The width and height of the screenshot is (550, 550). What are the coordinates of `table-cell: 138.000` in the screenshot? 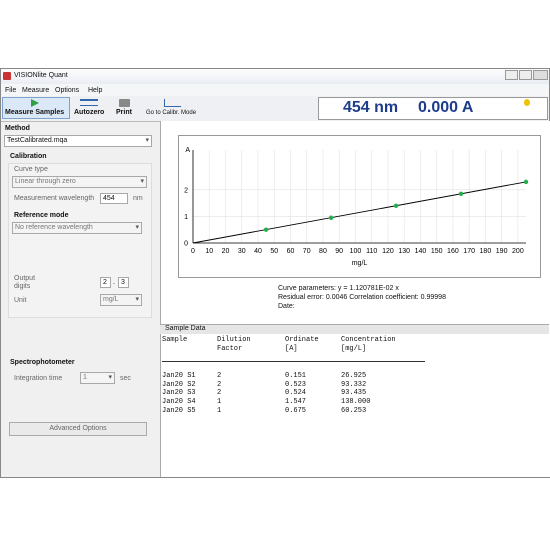 It's located at (356, 402).